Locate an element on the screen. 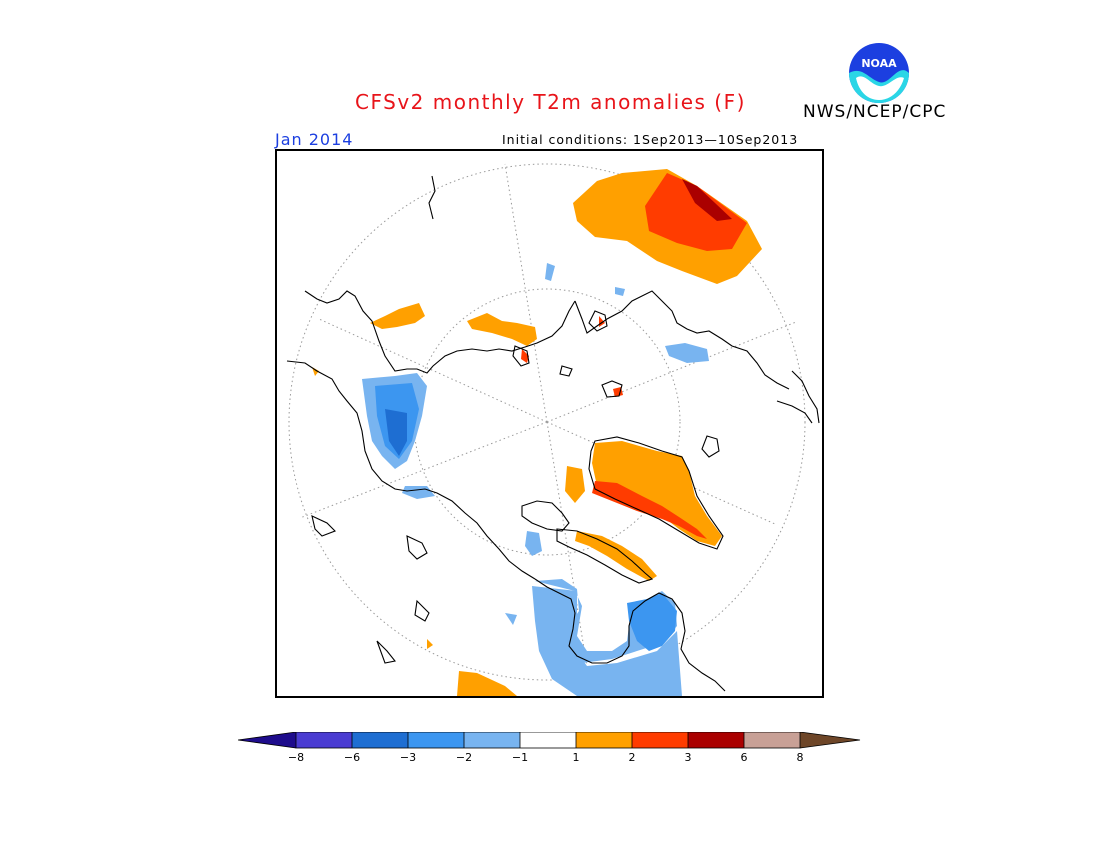 This screenshot has height=850, width=1100. colorbar-tick-label: −3 is located at coordinates (408, 757).